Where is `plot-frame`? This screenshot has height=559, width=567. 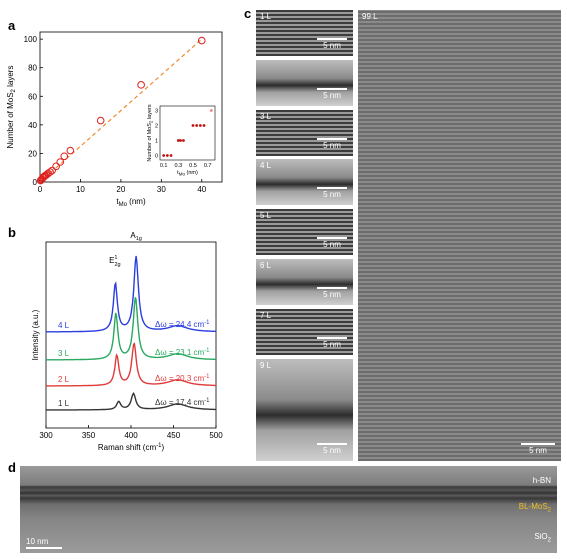 plot-frame is located at coordinates (131, 107).